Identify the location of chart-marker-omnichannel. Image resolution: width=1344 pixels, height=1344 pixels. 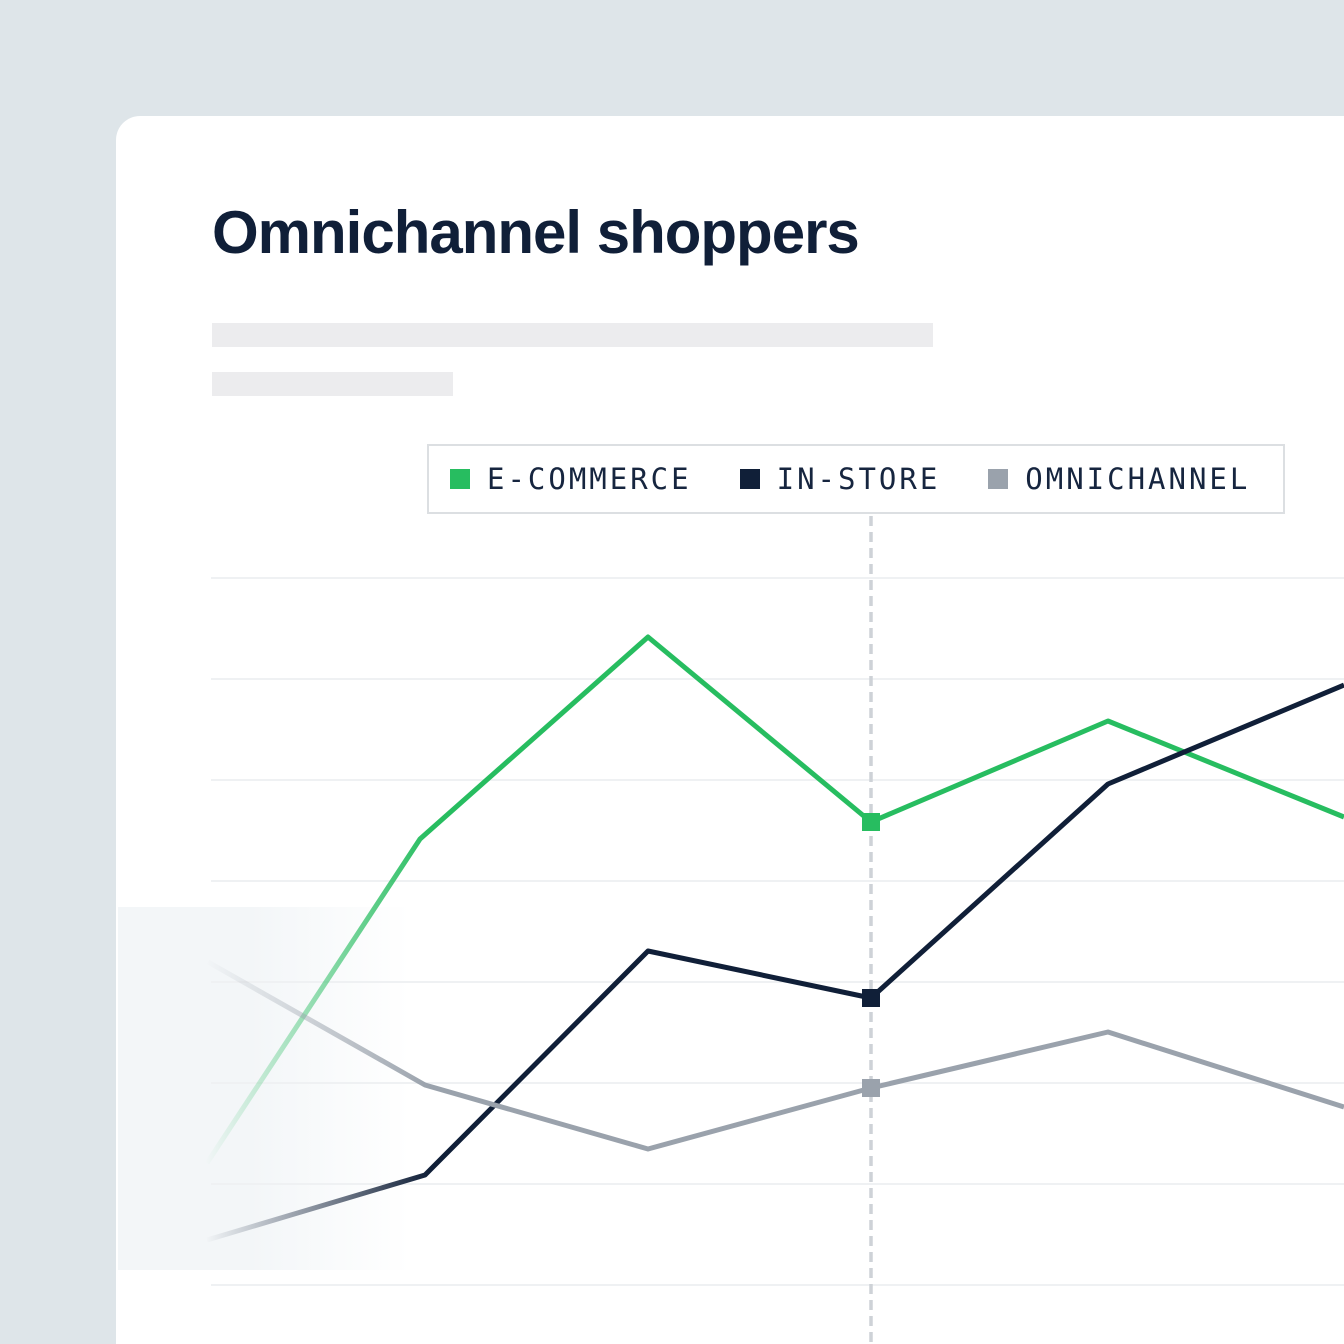
(871, 1088).